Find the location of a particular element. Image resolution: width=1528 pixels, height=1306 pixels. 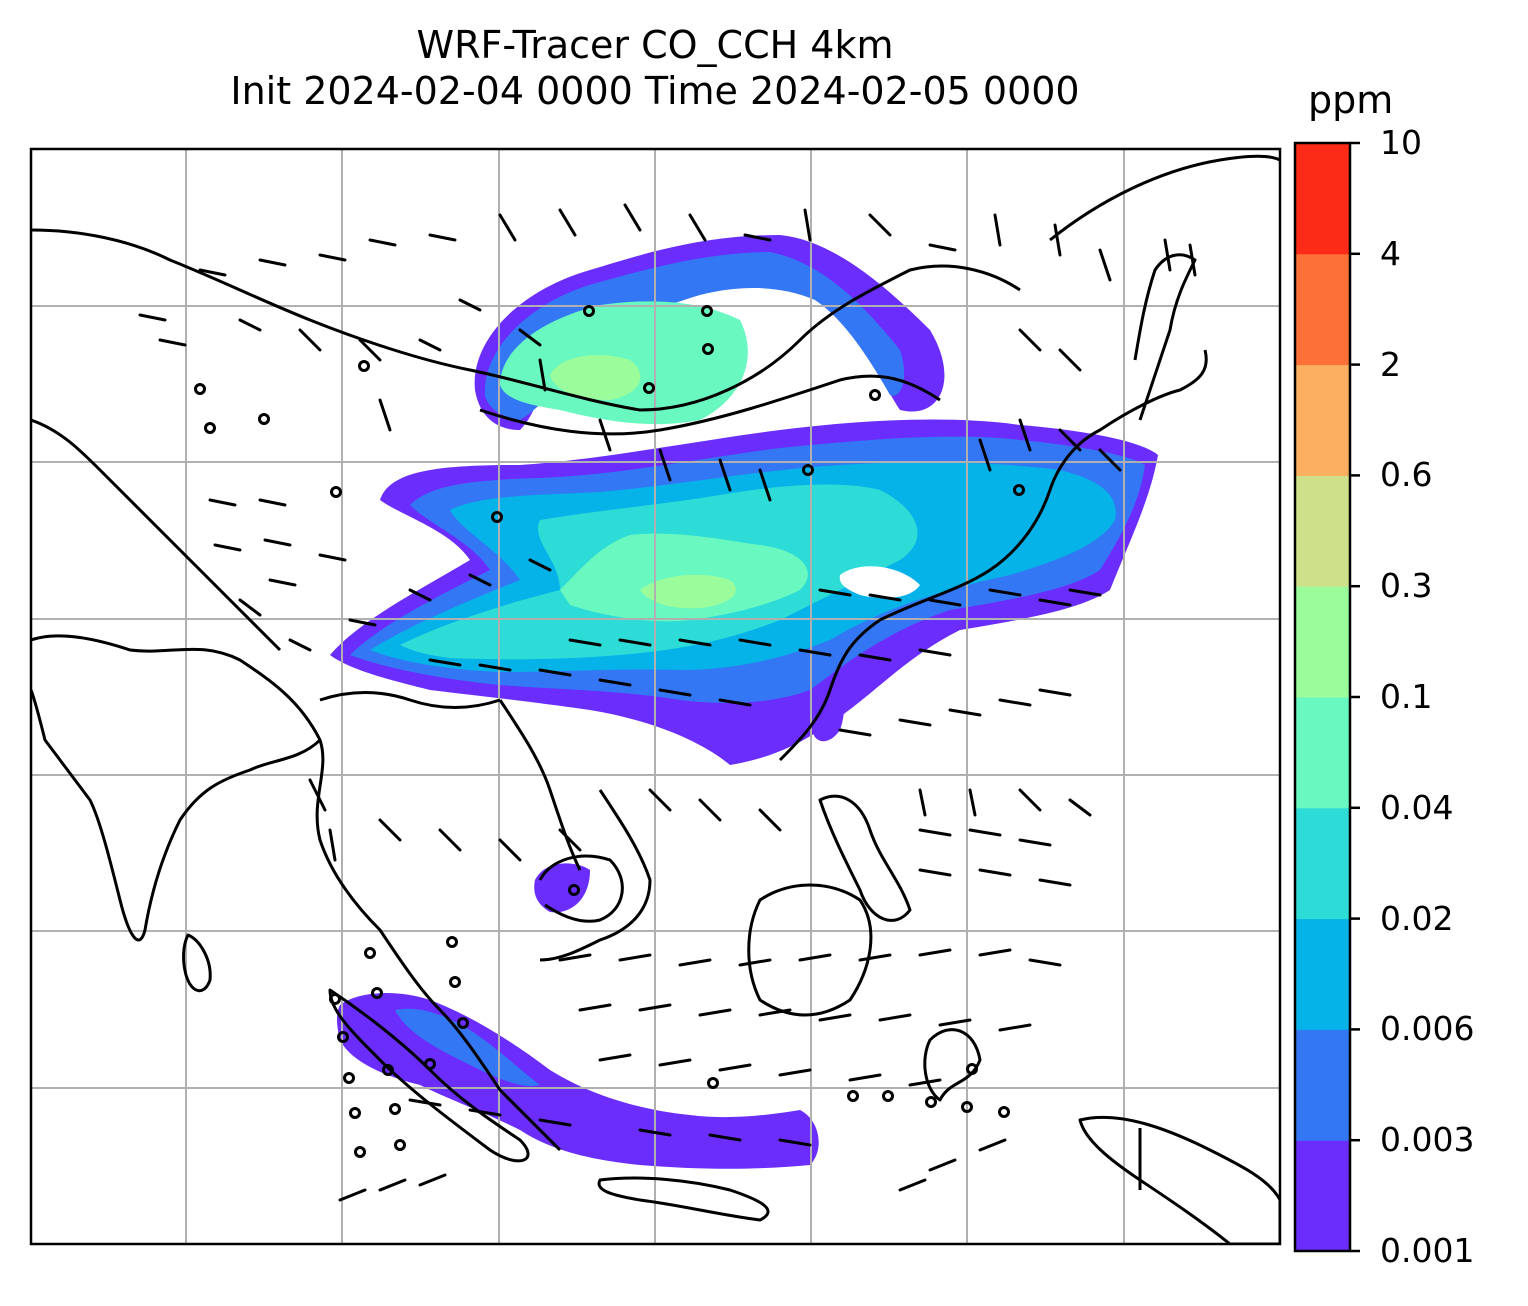

coast-china is located at coordinates (993, 555).